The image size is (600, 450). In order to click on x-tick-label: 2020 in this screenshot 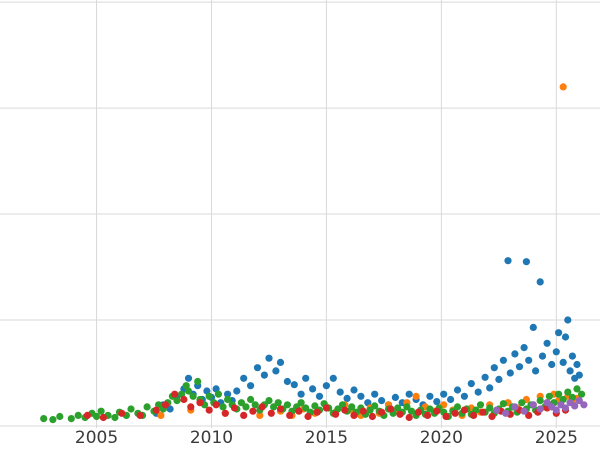, I will do `click(441, 438)`.